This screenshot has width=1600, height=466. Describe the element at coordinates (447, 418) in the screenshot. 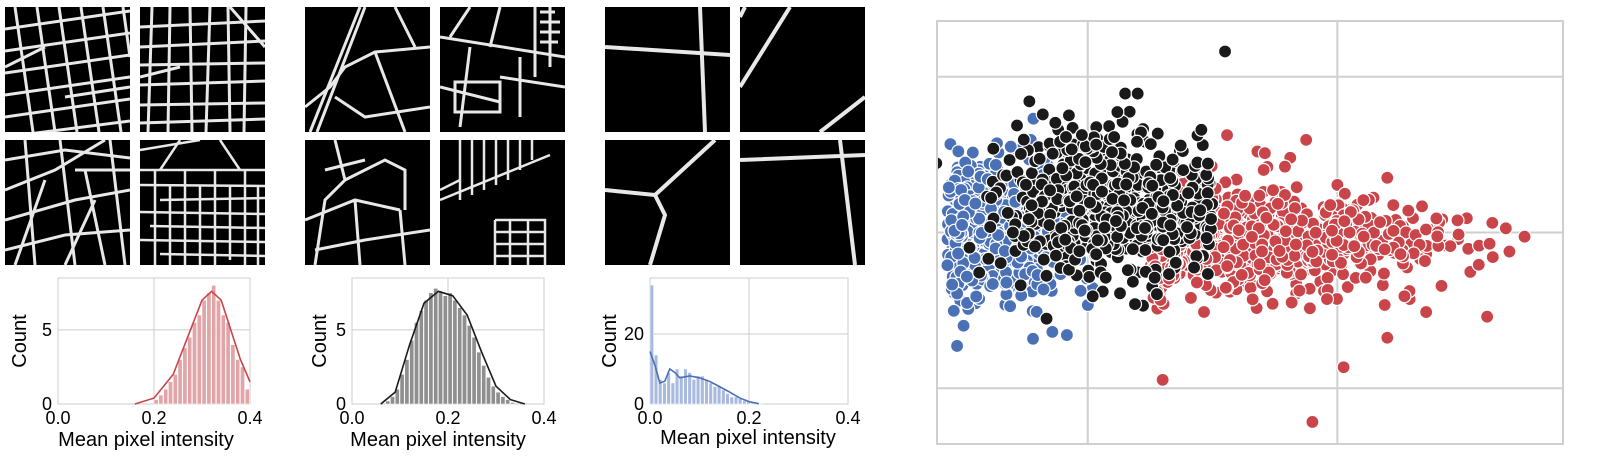

I see `x-tick-label: 0.2` at that location.